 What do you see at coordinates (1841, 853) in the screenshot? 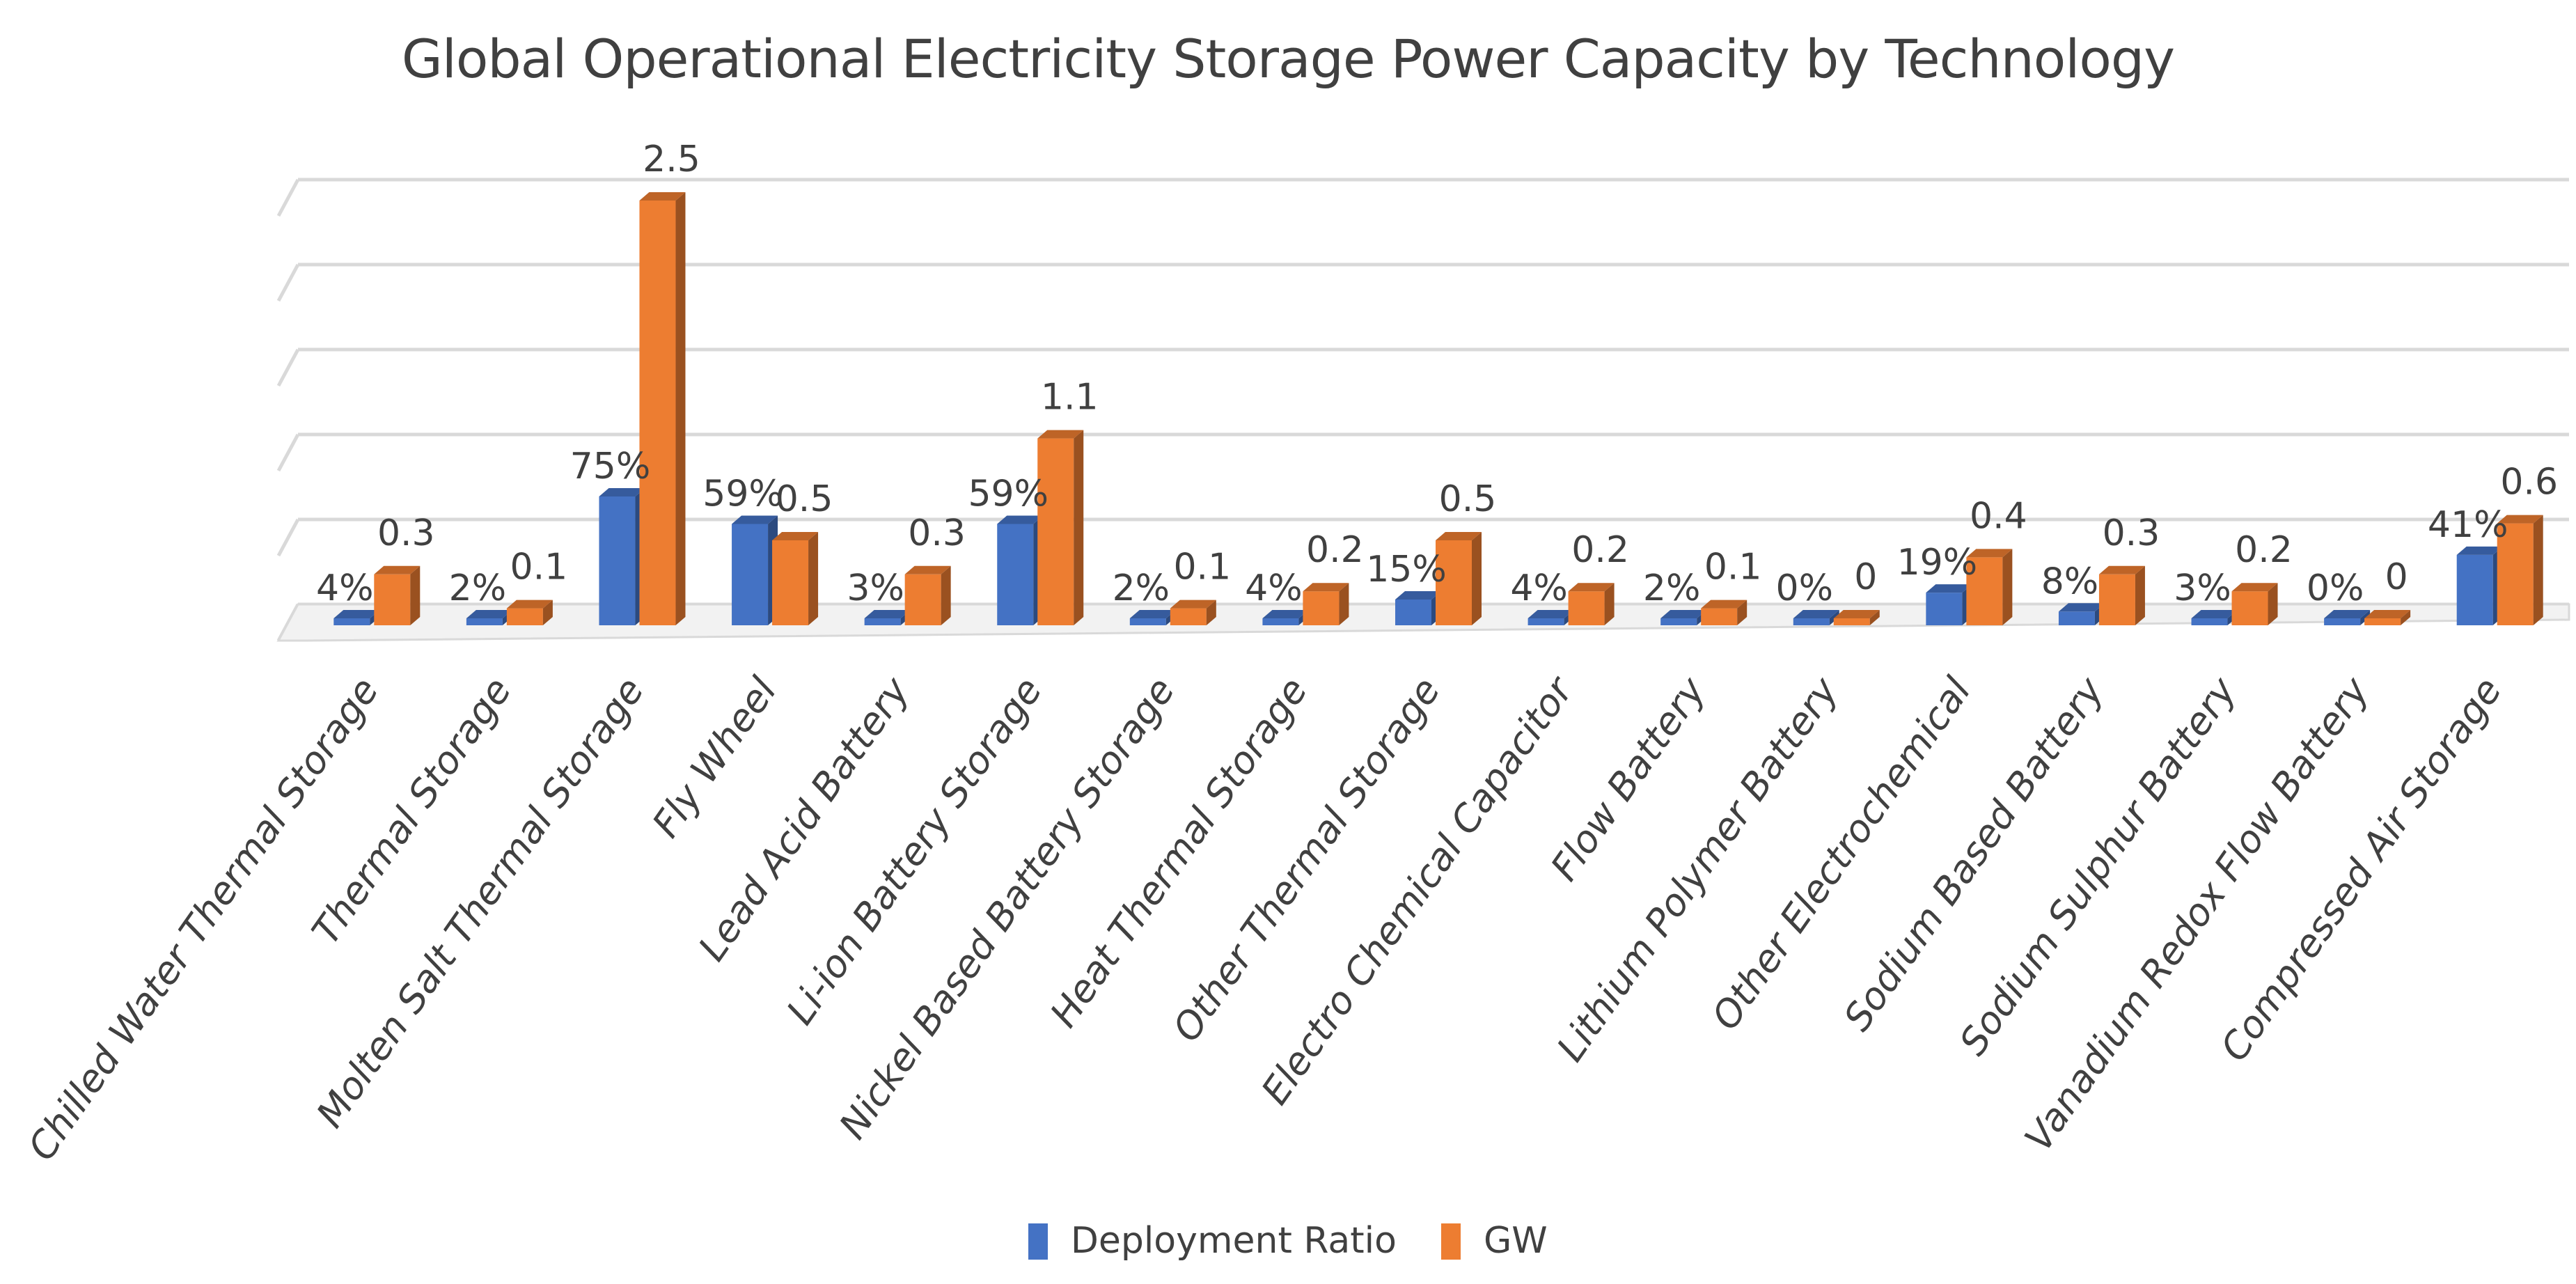
I see `x-tick-label: Other Electrochemical` at bounding box center [1841, 853].